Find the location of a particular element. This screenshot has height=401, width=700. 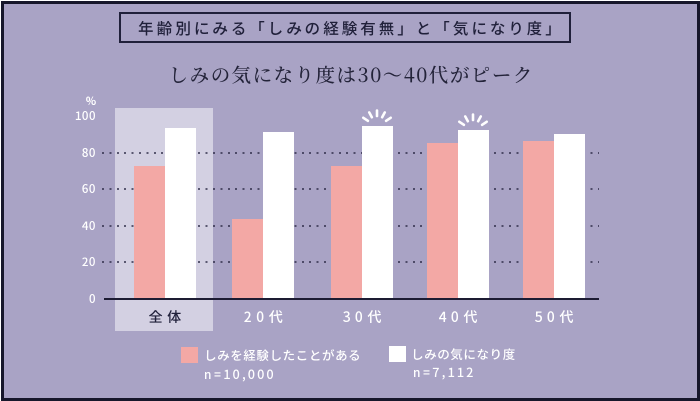

y-tick-80: 80 is located at coordinates (88, 152).